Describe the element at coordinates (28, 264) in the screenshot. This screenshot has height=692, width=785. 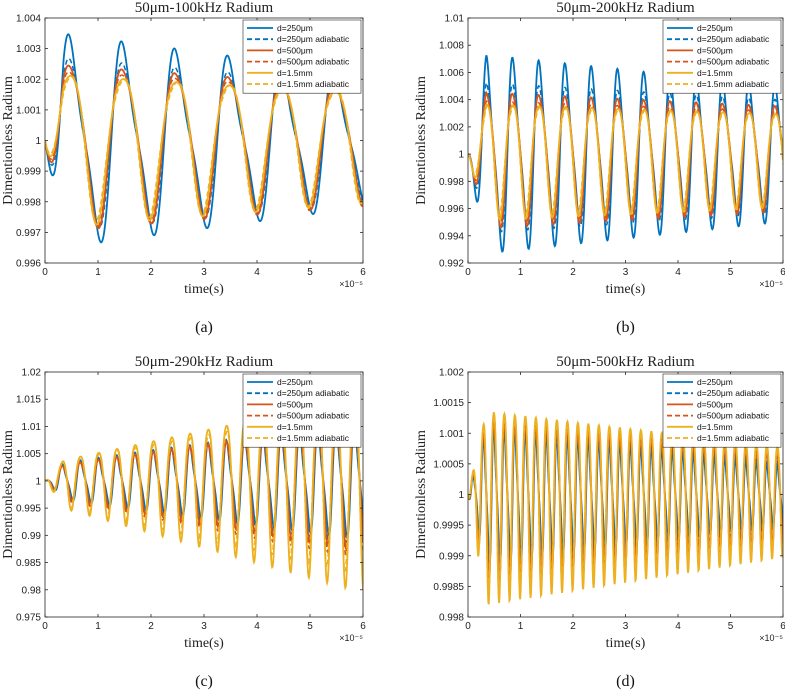
I see `y-tick-label: 0.996` at that location.